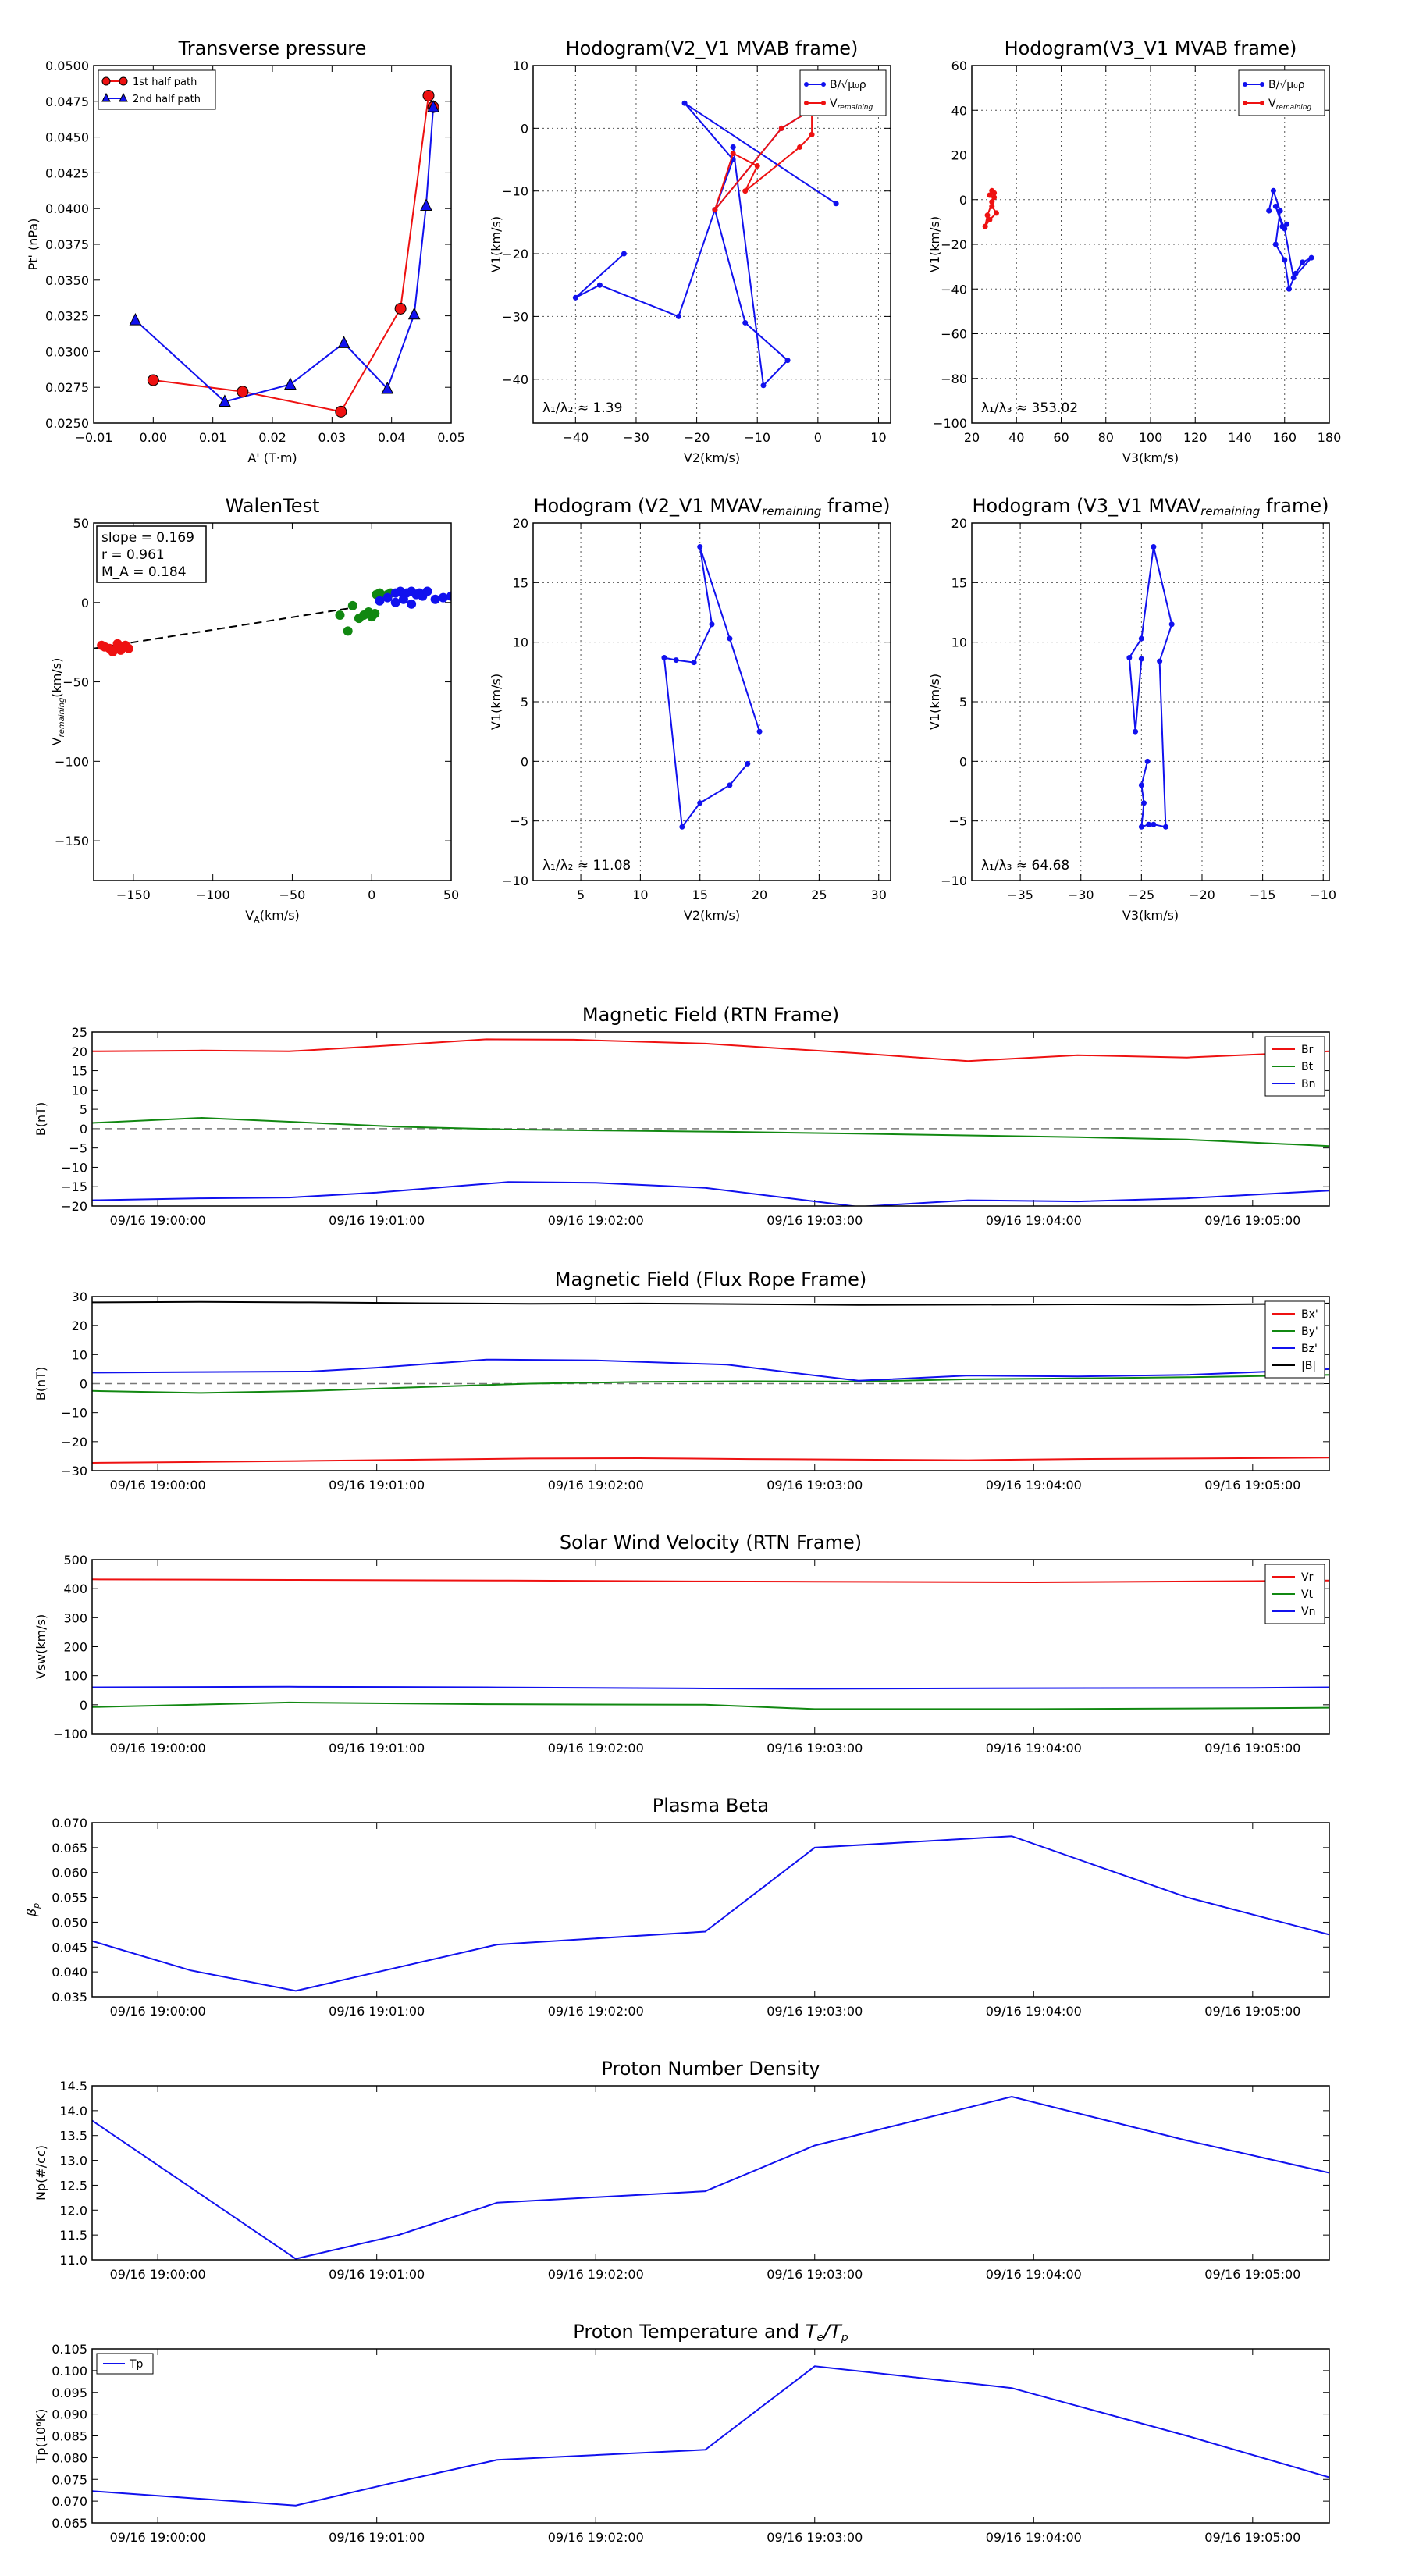 Image resolution: width=1405 pixels, height=2576 pixels. What do you see at coordinates (75, 1647) in the screenshot?
I see `y-tick-label: 200` at bounding box center [75, 1647].